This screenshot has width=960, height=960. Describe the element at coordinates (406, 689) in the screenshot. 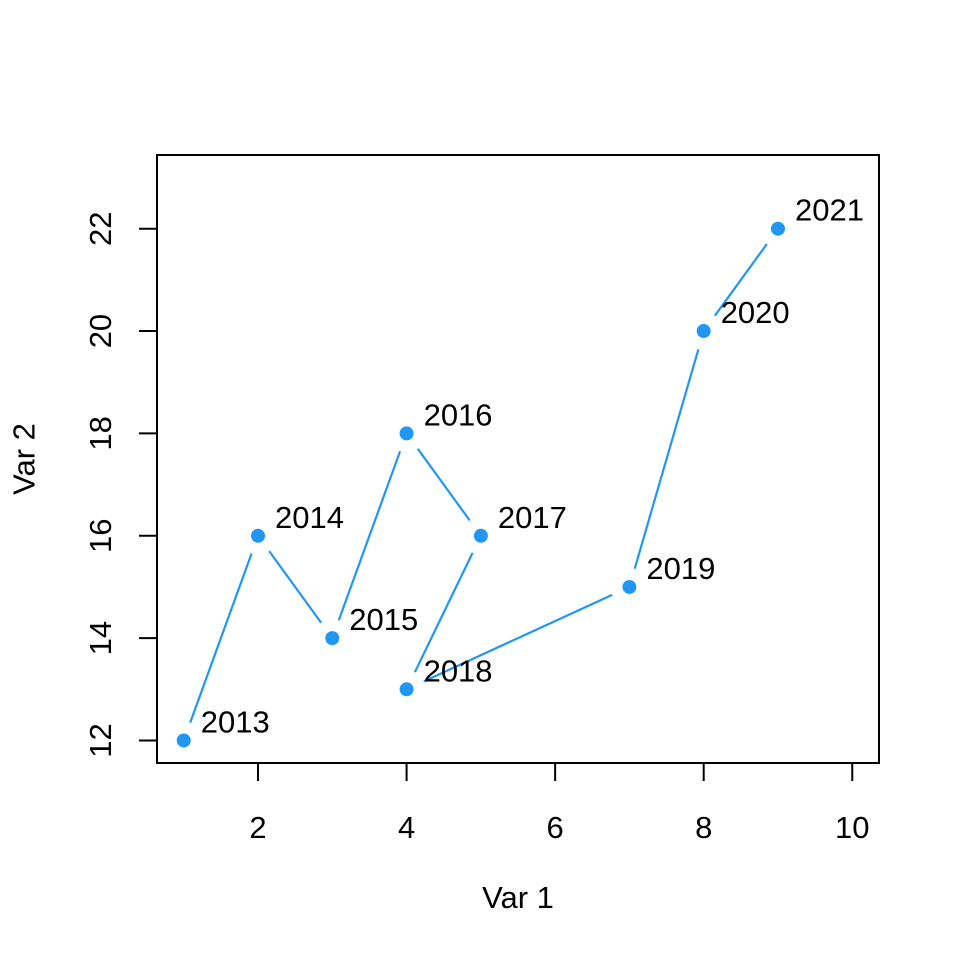

I see `data-point-2018` at that location.